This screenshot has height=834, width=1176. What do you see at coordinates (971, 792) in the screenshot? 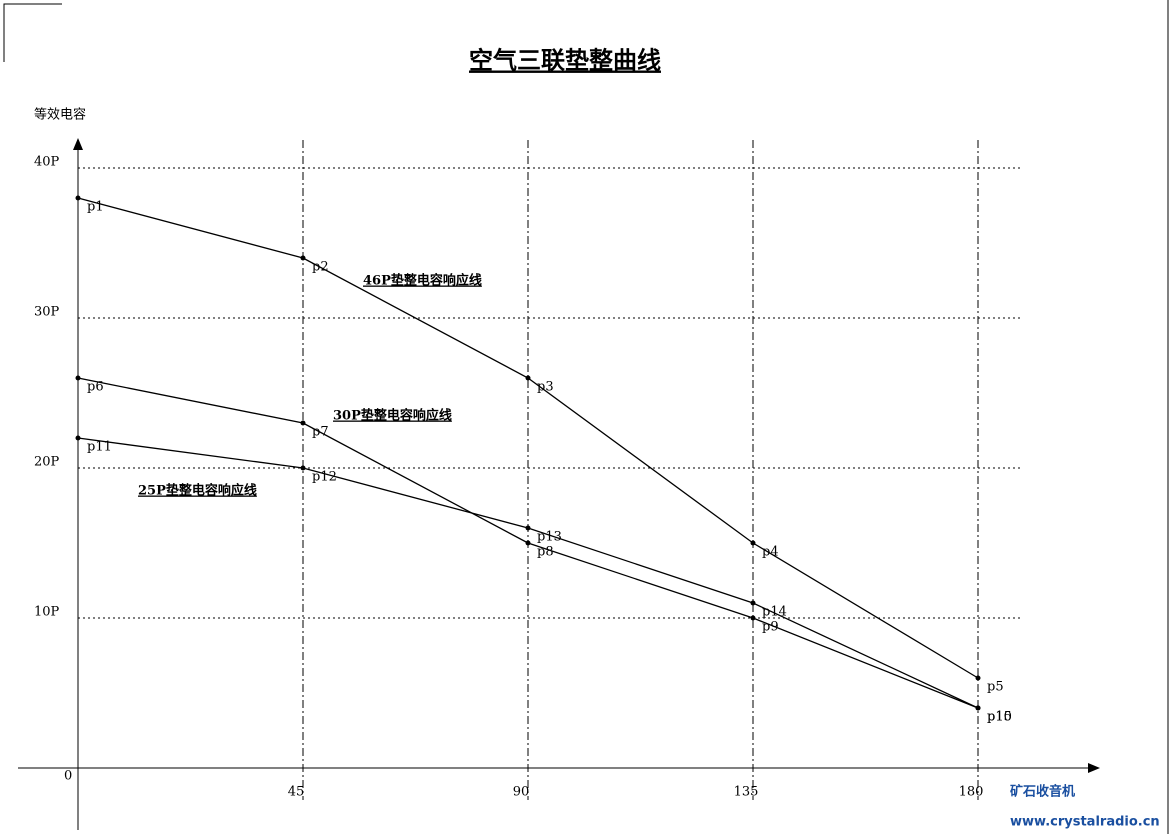
I see `x-tick-label: 180` at bounding box center [971, 792].